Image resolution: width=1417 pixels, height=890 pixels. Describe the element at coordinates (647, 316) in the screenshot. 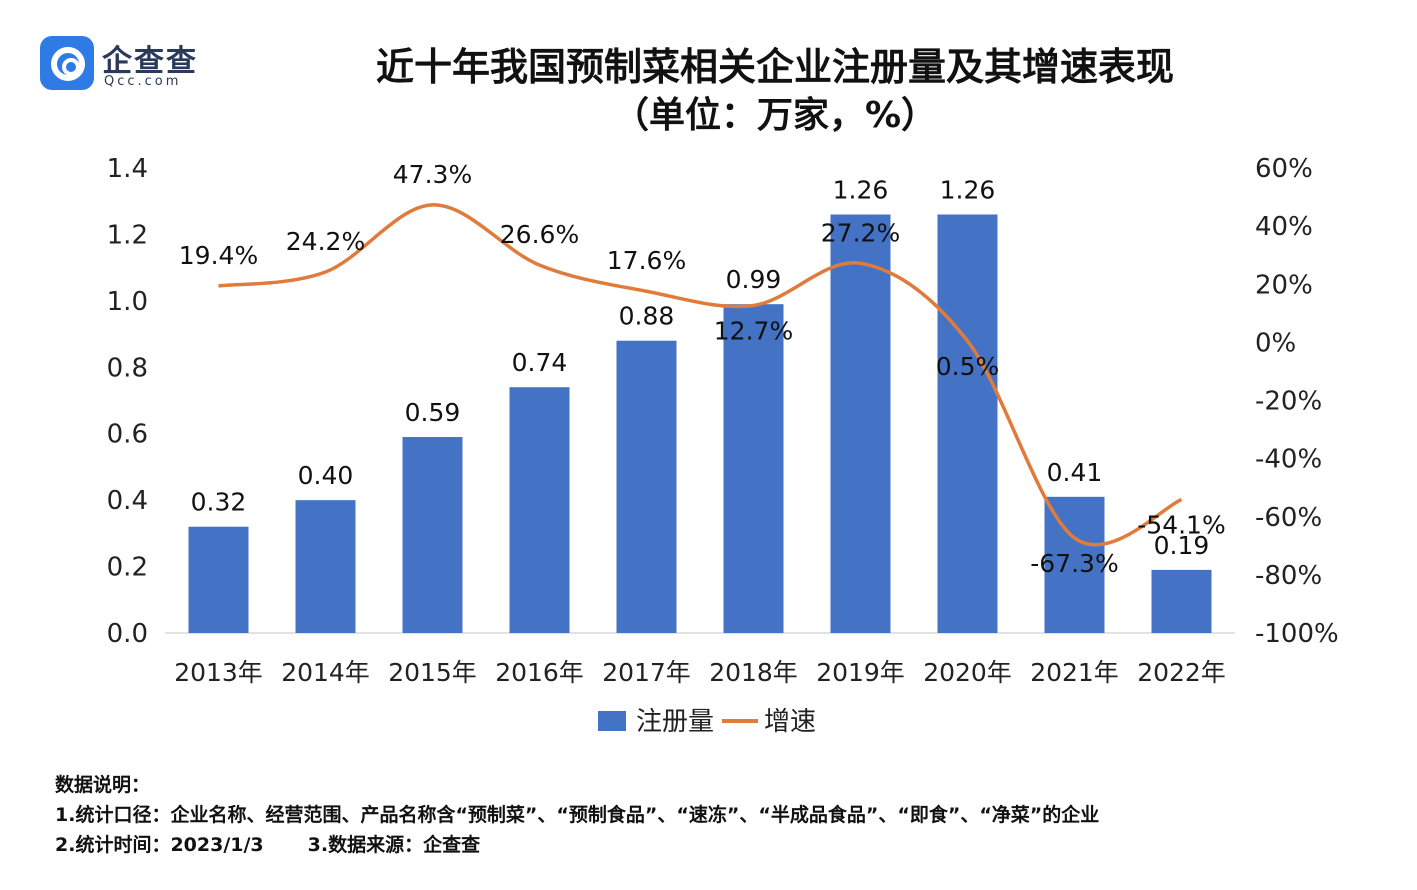

I see `bar-value-label: 0.88` at that location.